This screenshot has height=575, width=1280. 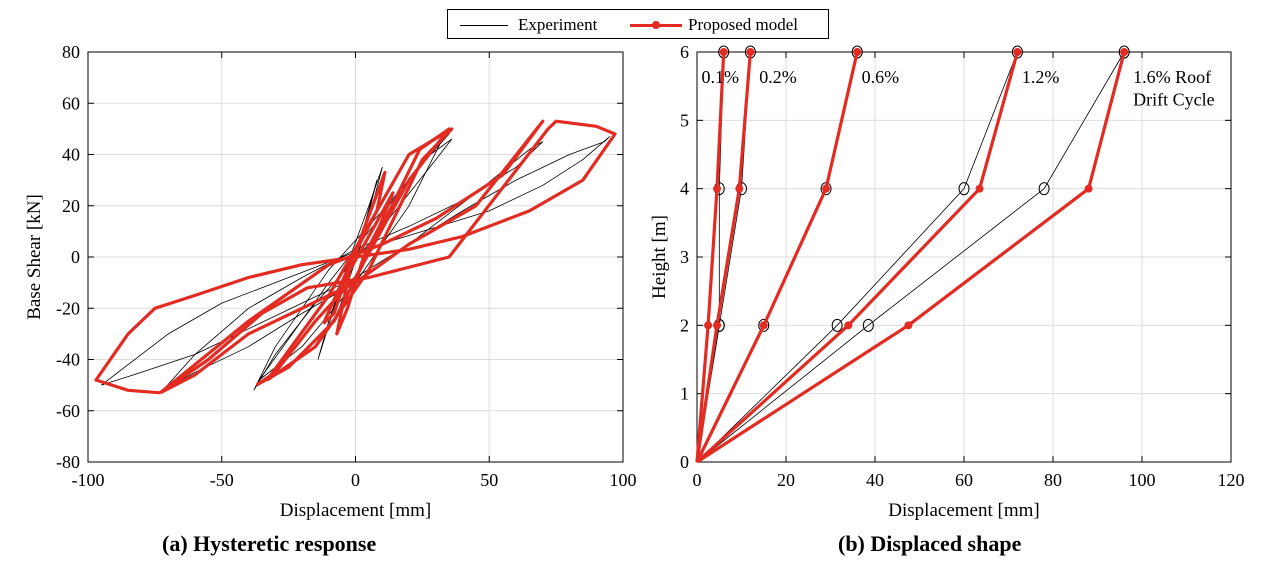 What do you see at coordinates (1041, 77) in the screenshot?
I see `chart-b-annotation: 1.2%` at bounding box center [1041, 77].